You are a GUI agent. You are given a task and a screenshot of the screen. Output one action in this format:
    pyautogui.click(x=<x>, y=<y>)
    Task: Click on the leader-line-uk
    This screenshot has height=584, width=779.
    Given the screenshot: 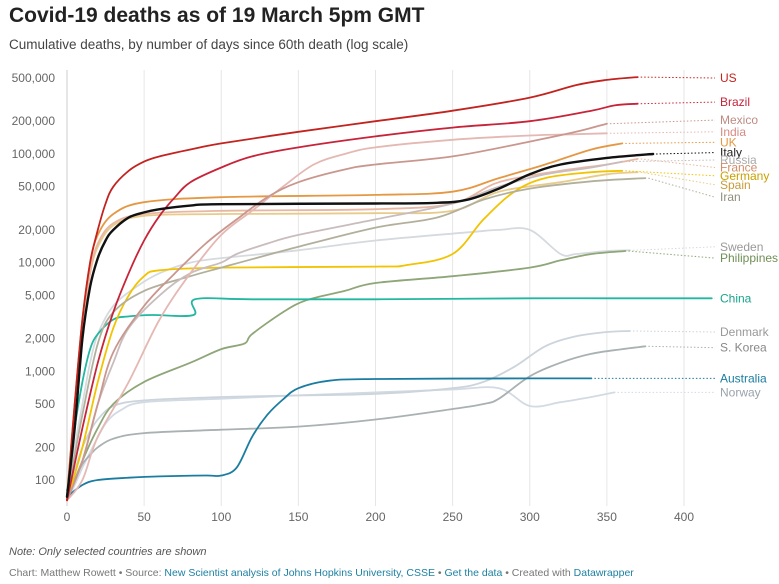 What is the action you would take?
    pyautogui.click(x=670, y=142)
    